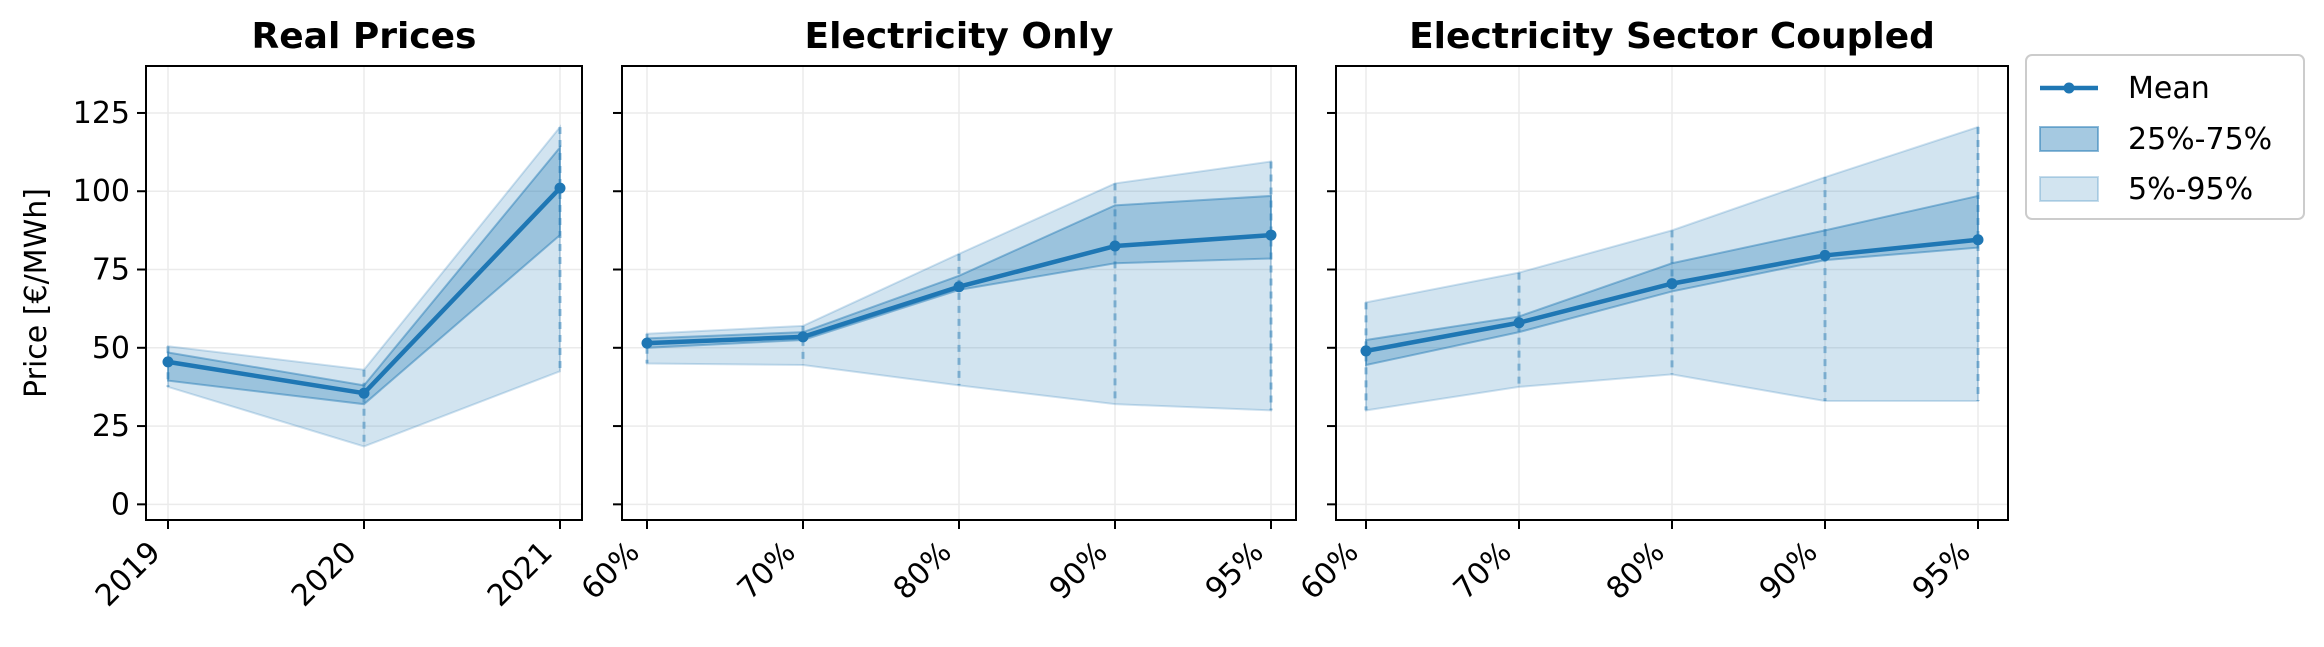 This screenshot has width=2324, height=647. I want to click on y-tick-label: 25, so click(111, 426).